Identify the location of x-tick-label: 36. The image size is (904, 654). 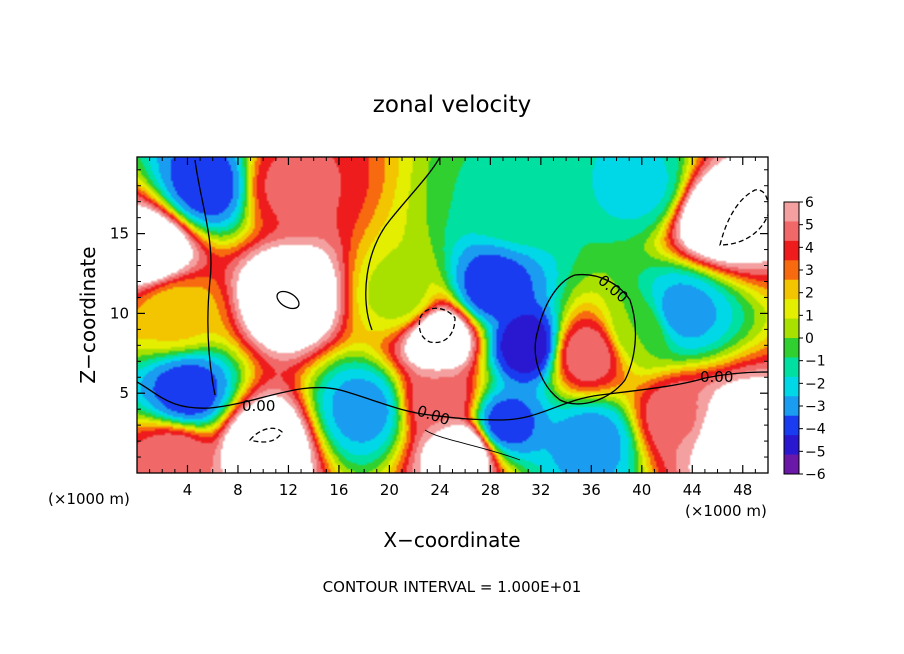
(591, 490).